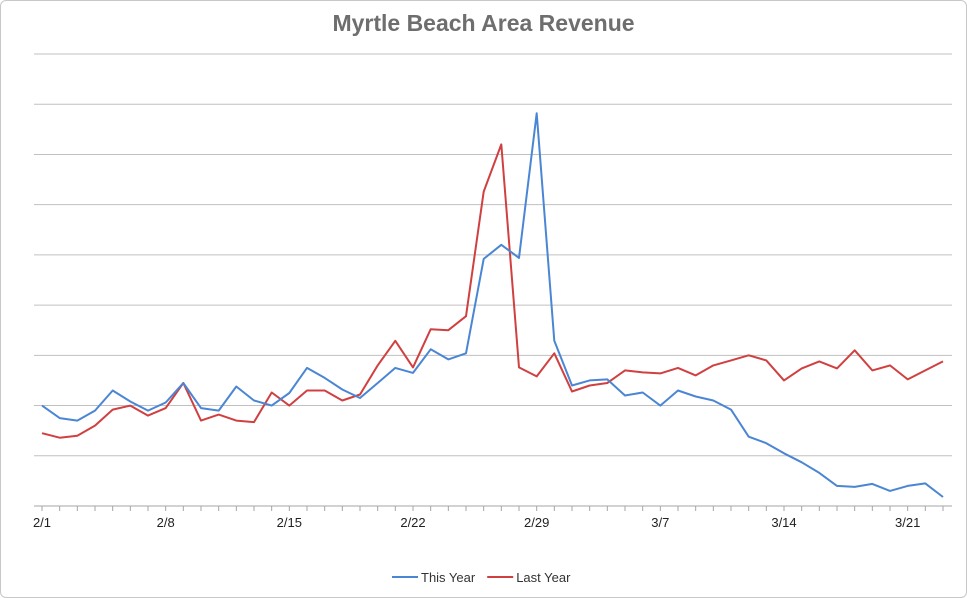 Image resolution: width=967 pixels, height=598 pixels. Describe the element at coordinates (42, 522) in the screenshot. I see `x-tick-label: 2/1` at that location.